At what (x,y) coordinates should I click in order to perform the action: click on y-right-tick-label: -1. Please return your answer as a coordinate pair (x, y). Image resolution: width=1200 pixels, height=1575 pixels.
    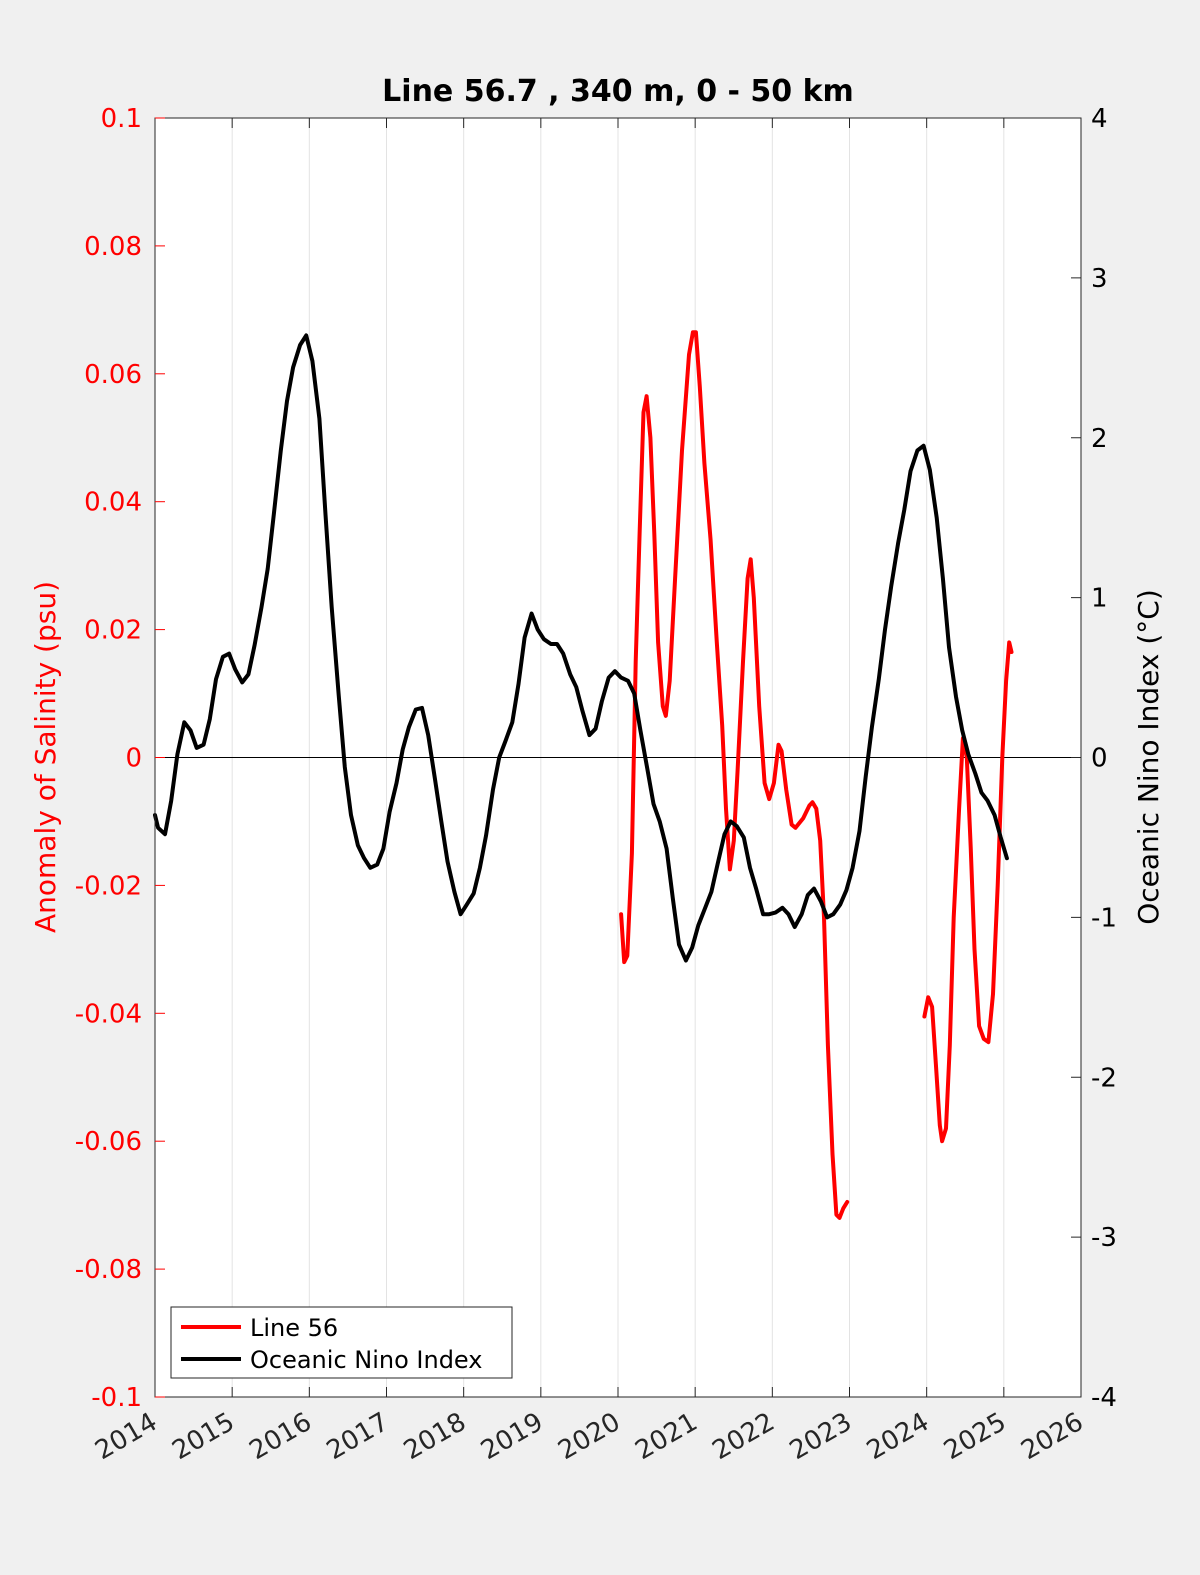
    Looking at the image, I should click on (1104, 918).